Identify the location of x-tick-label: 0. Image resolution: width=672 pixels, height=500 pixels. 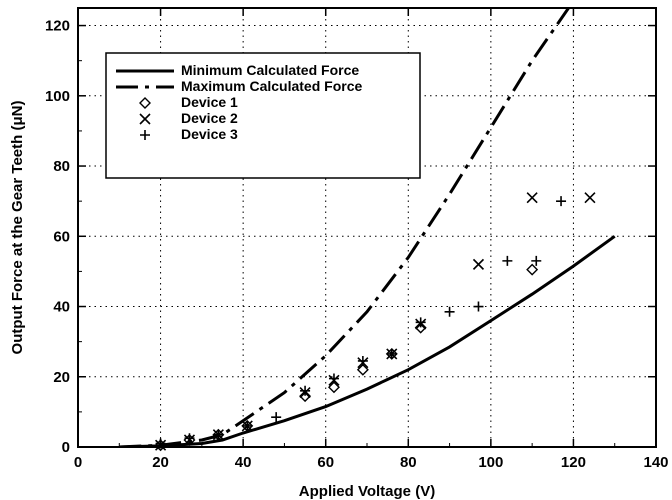
(78, 462).